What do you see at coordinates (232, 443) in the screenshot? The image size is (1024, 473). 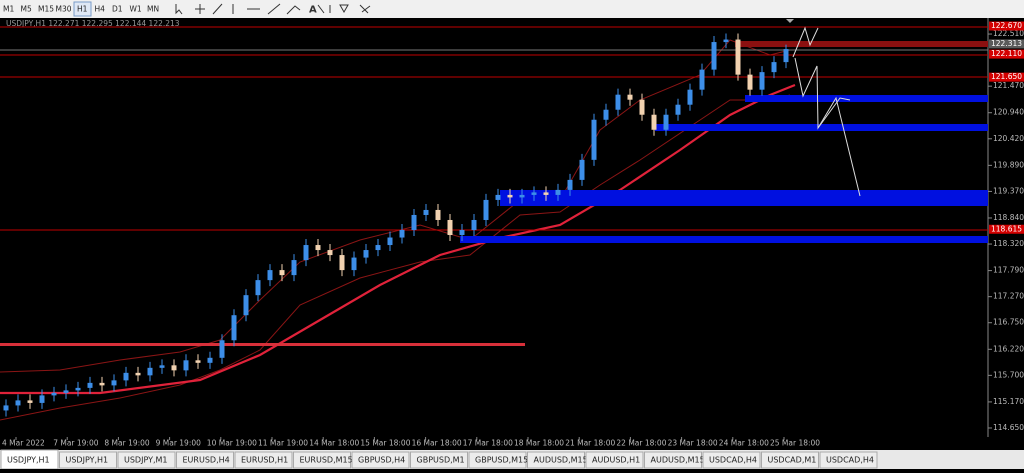 I see `time-label: 10 Mar 19:00` at bounding box center [232, 443].